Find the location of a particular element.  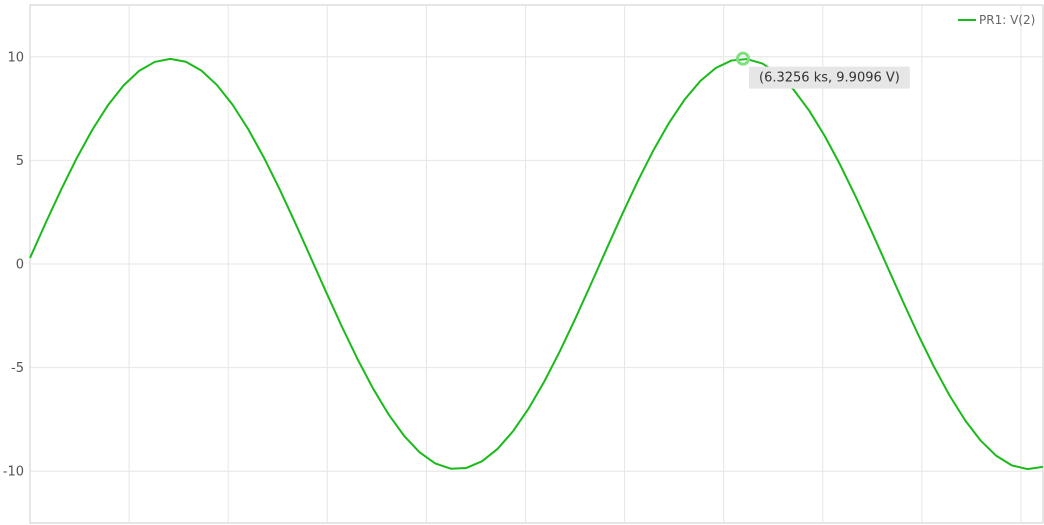

legend-label: PR1: V(2) is located at coordinates (1007, 20).